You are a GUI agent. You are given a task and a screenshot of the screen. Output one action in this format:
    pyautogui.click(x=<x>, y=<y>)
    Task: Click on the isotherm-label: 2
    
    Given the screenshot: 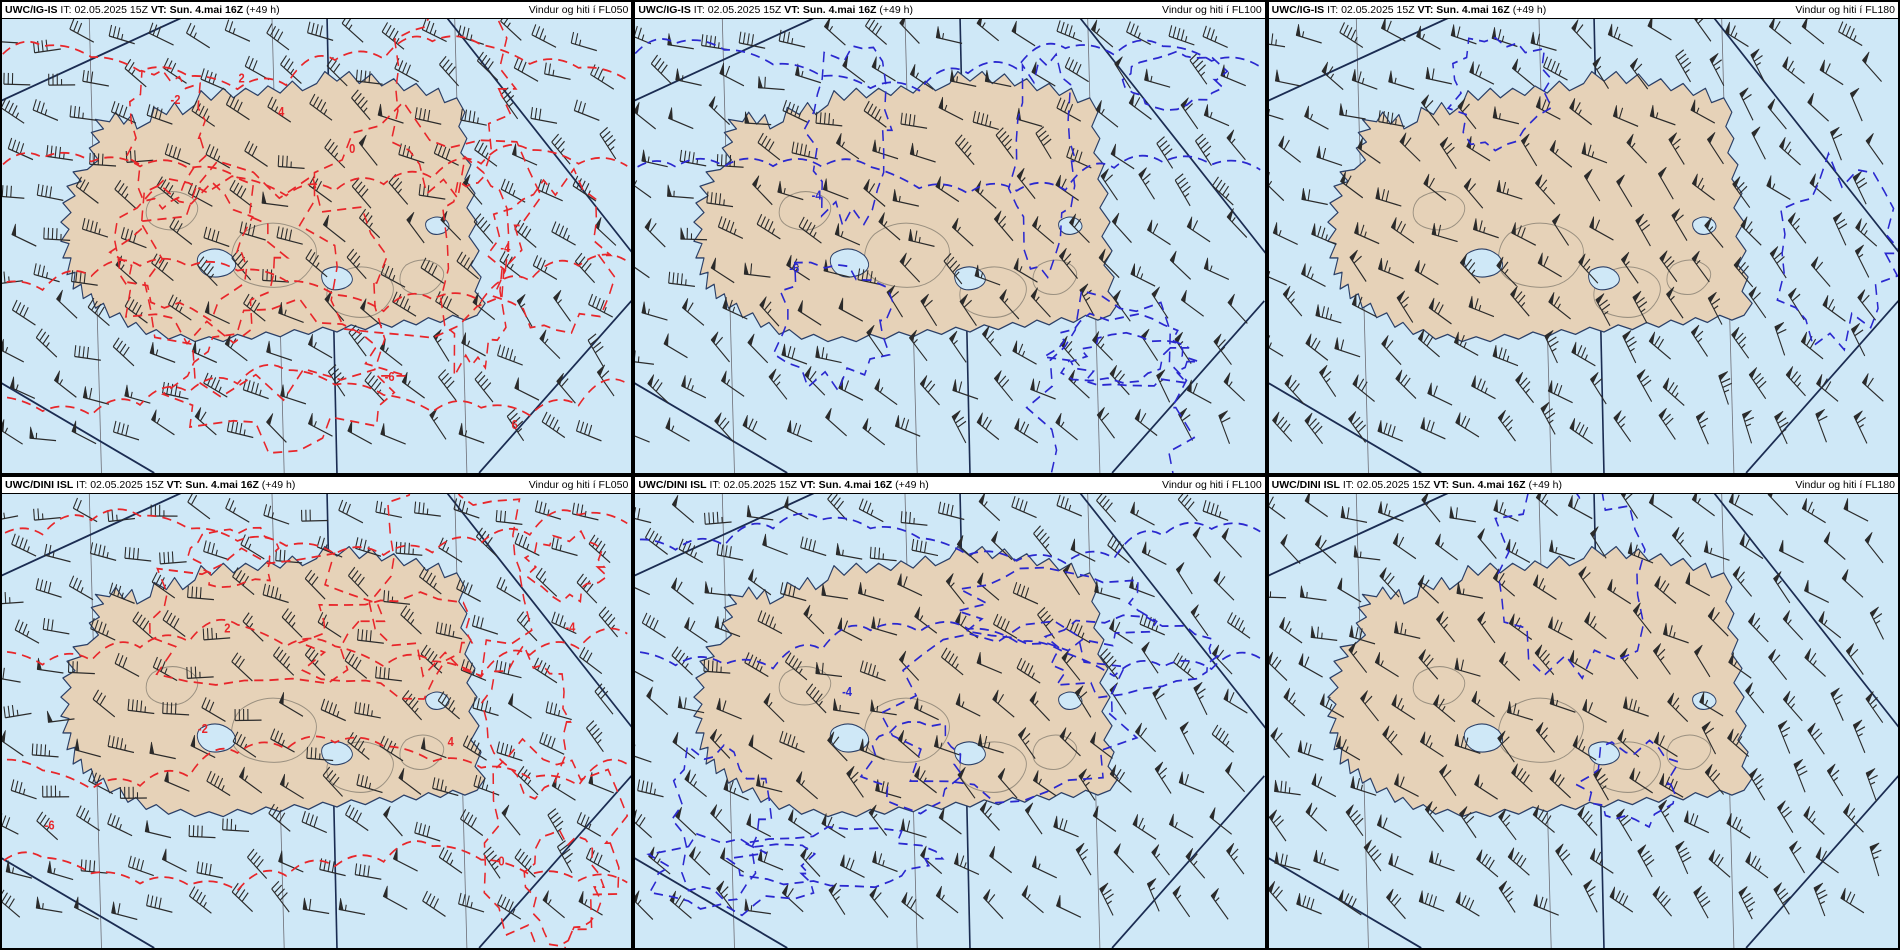 What is the action you would take?
    pyautogui.click(x=242, y=77)
    